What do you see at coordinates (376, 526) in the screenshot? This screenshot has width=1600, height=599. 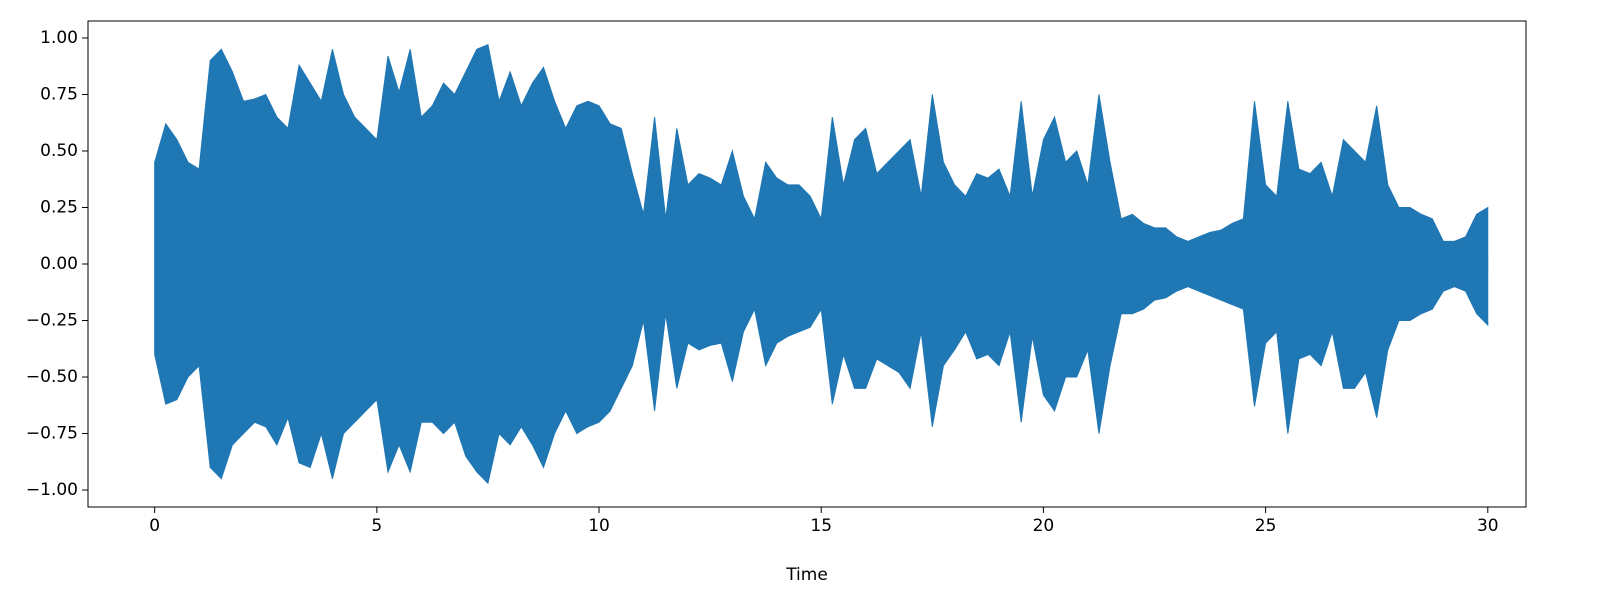 I see `x-tick-label: 5` at bounding box center [376, 526].